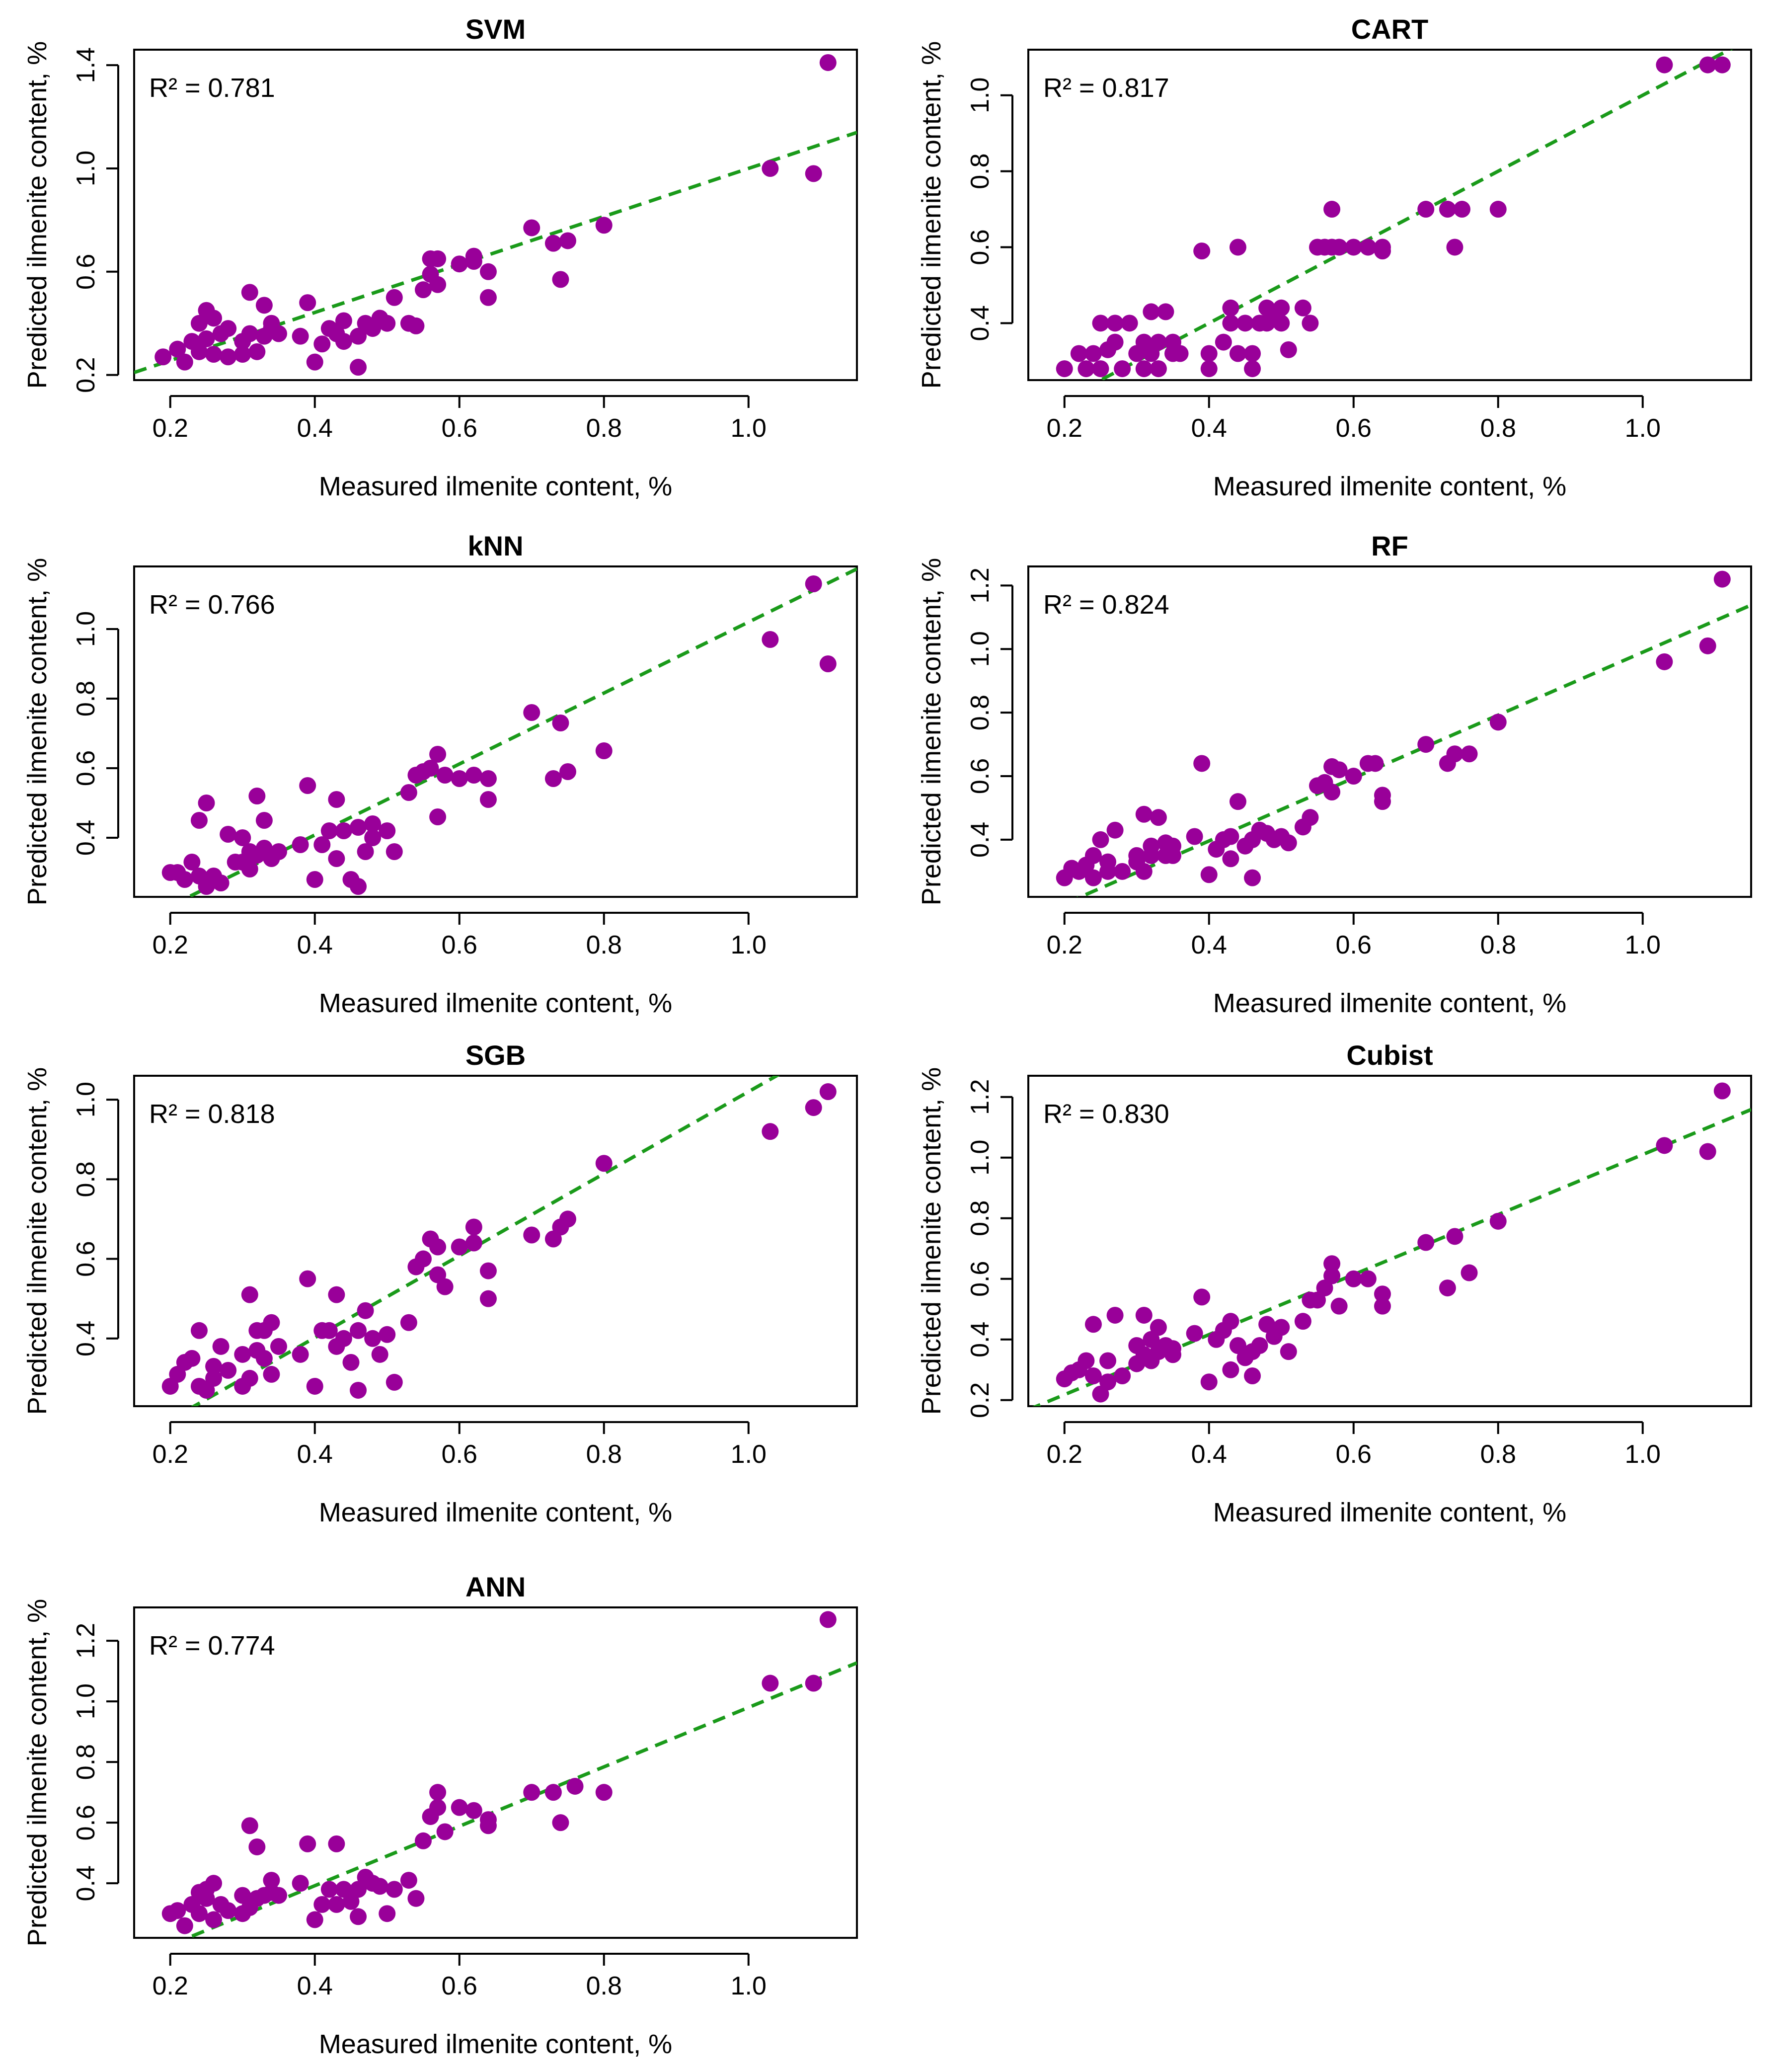 The width and height of the screenshot is (1770, 2072). I want to click on y-tick-label: 1.2, so click(86, 1641).